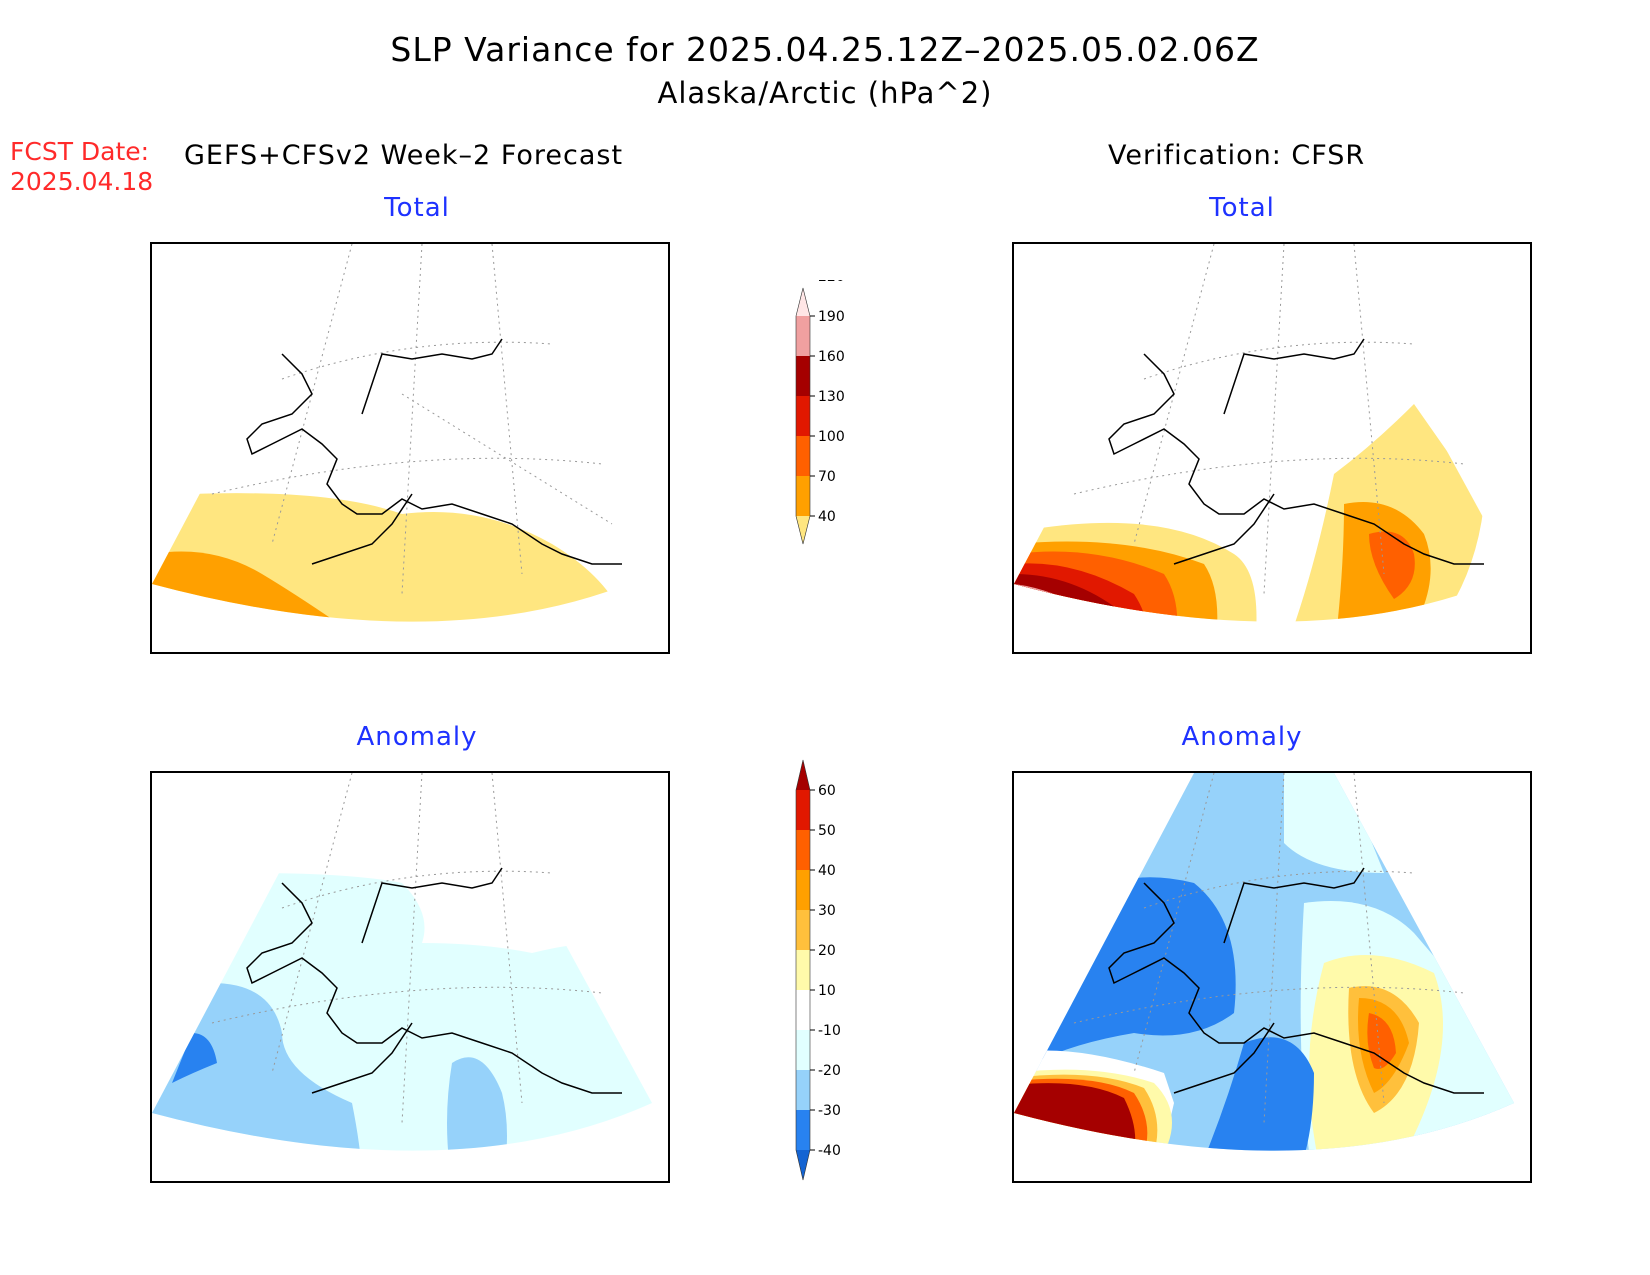 This screenshot has width=1650, height=1275. What do you see at coordinates (827, 517) in the screenshot?
I see `total-colorbar-tick-label: 40` at bounding box center [827, 517].